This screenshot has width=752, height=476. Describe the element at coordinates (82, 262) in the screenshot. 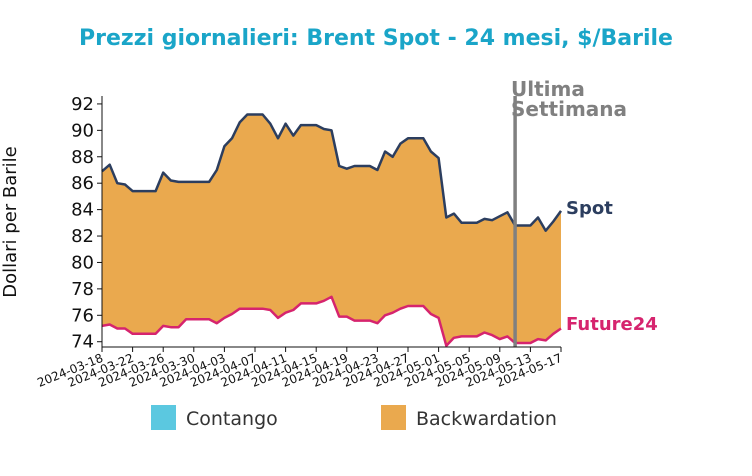

I see `y-tick-label: 80` at that location.